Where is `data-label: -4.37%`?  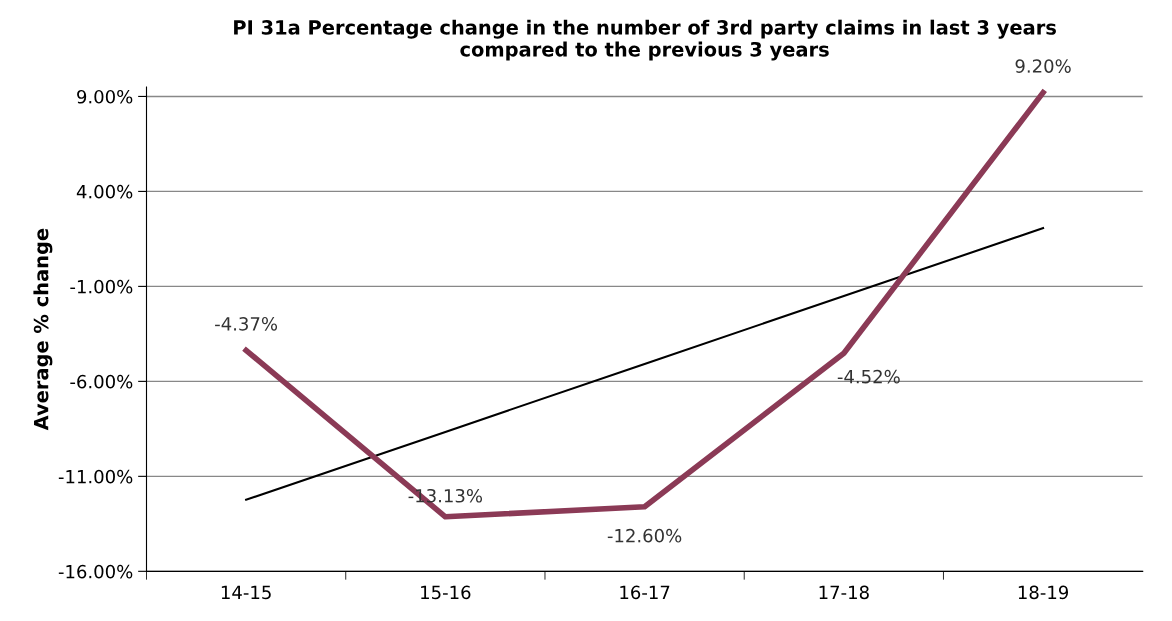
data-label: -4.37% is located at coordinates (246, 323).